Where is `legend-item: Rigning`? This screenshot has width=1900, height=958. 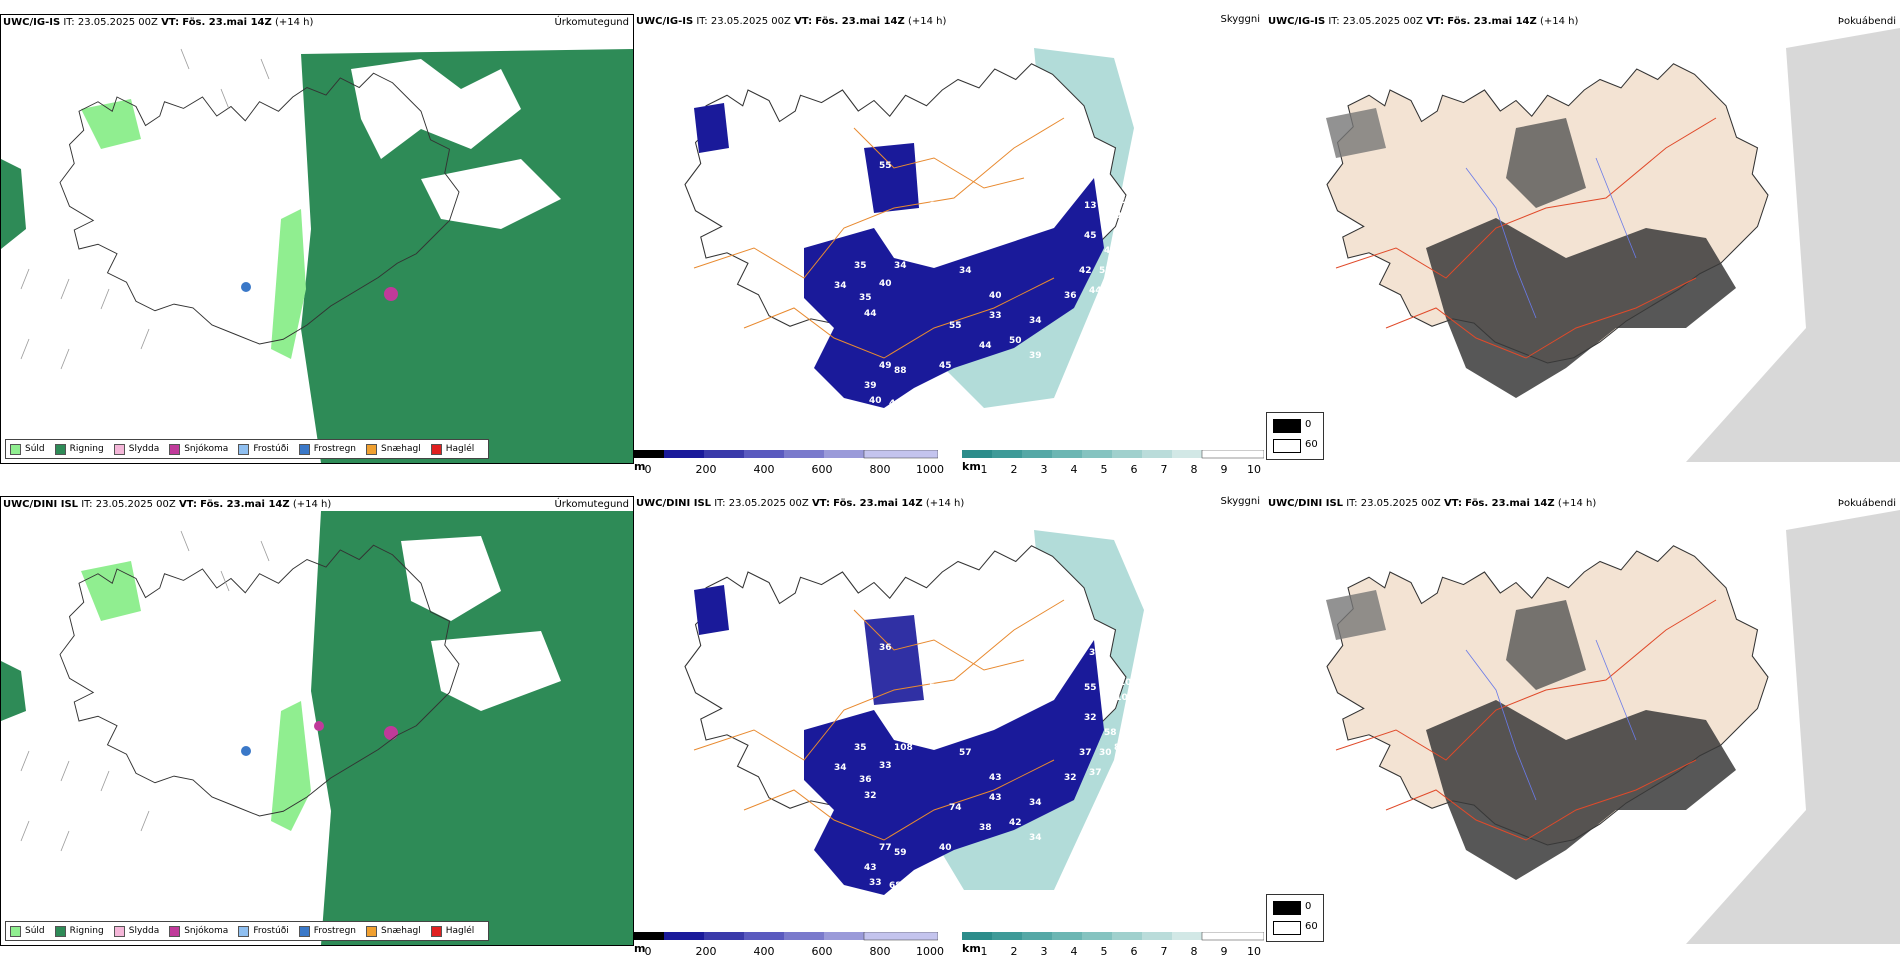 legend-item: Rigning is located at coordinates (79, 931).